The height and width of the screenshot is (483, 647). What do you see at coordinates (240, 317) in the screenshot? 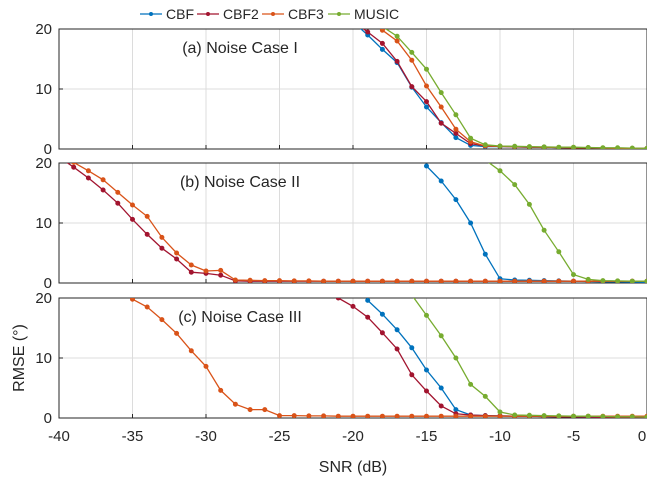
I see `panel-title: (c) Noise Case III` at bounding box center [240, 317].